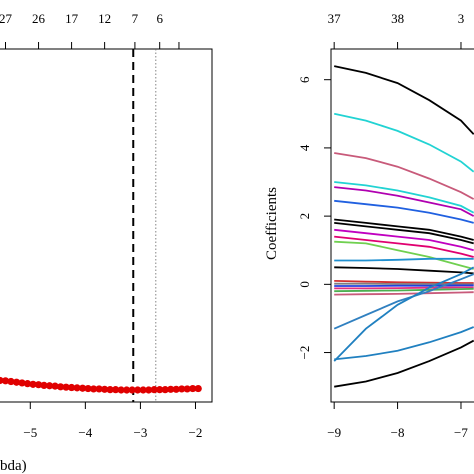  What do you see at coordinates (85, 432) in the screenshot?
I see `left-x-tick-label: −4` at bounding box center [85, 432].